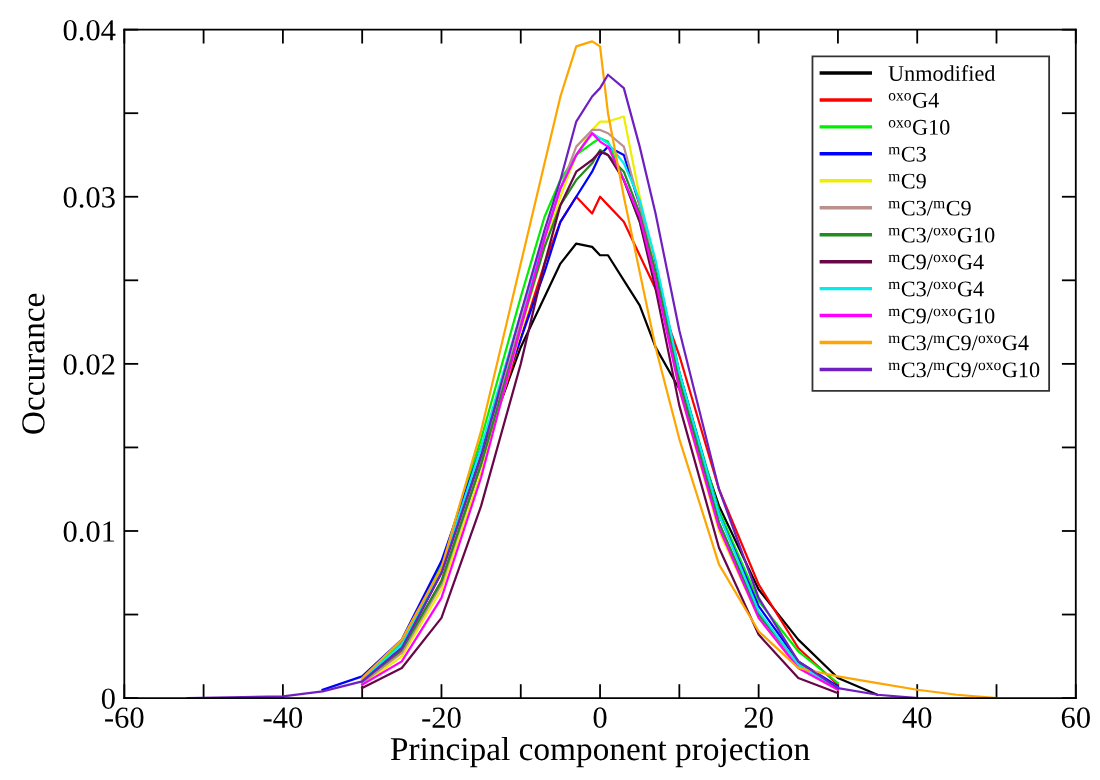  Describe the element at coordinates (958, 343) in the screenshot. I see `legend-label: $^{m}$C3/$^{m}$C9/$^{oxo}$G4` at that location.